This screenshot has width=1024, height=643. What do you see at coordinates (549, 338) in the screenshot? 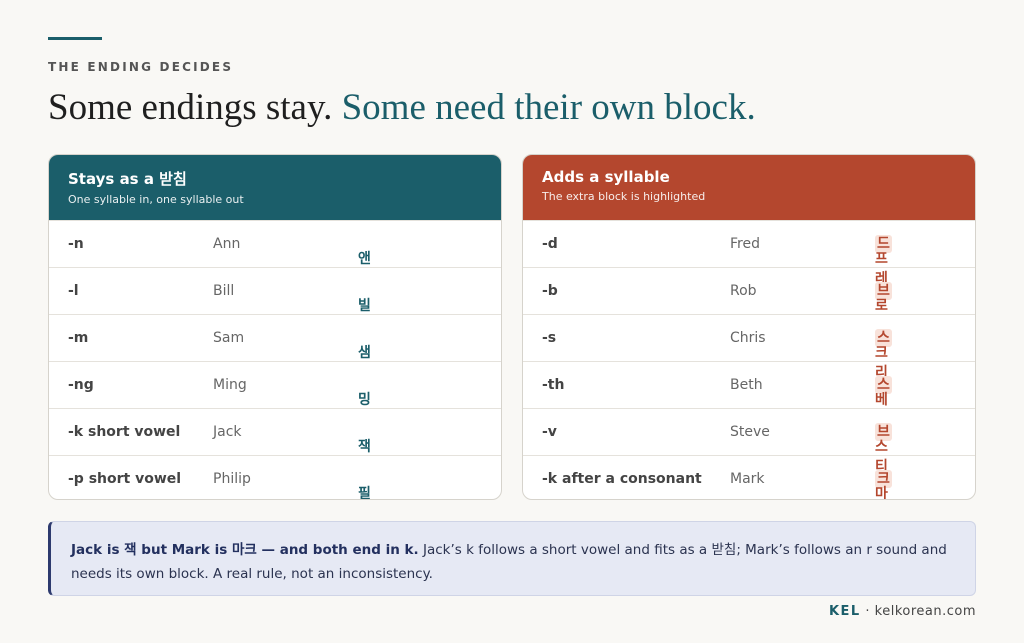
I see `ending: -s` at bounding box center [549, 338].